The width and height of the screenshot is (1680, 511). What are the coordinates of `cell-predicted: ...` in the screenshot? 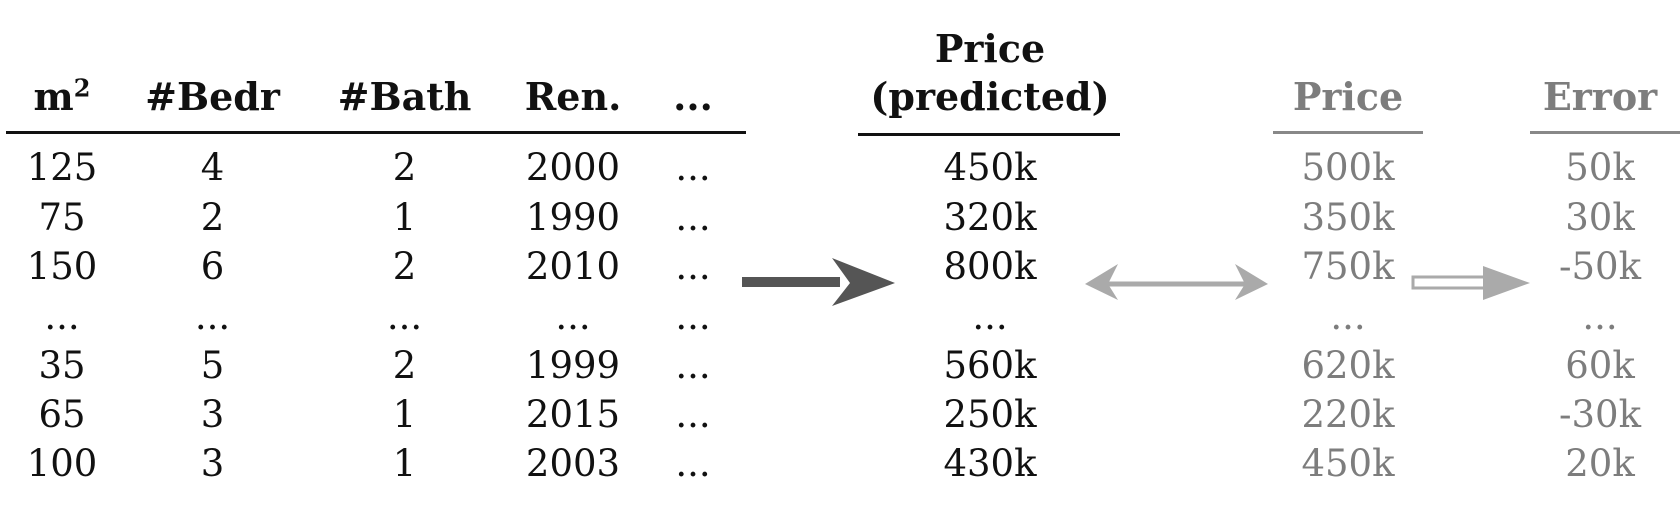 It's located at (990, 316).